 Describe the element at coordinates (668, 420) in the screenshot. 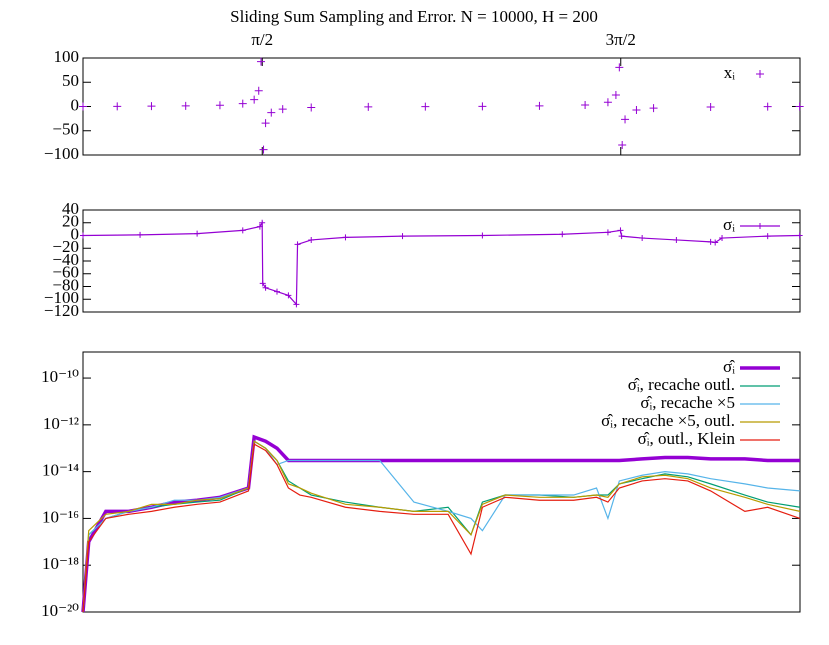

I see `legend-label: σ̂ᵢ, recache ×5, outl.` at that location.